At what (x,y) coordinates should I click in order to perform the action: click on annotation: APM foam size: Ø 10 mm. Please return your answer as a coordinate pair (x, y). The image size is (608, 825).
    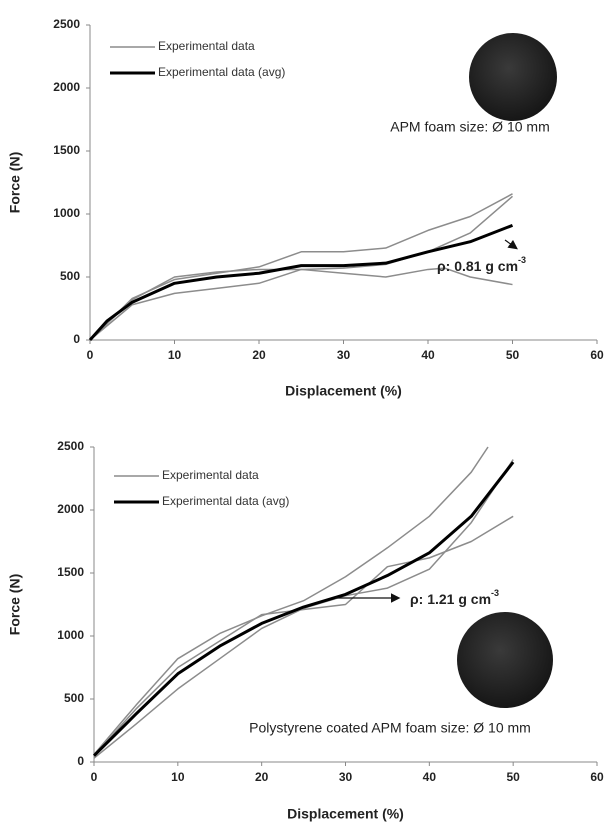
    Looking at the image, I should click on (469, 127).